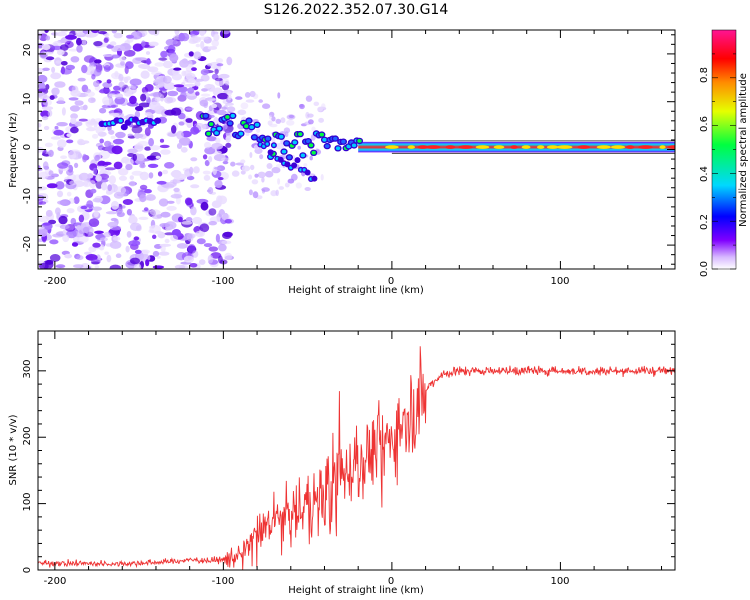  Describe the element at coordinates (13, 150) in the screenshot. I see `top-y-axis-label: Frequency (Hz)` at that location.